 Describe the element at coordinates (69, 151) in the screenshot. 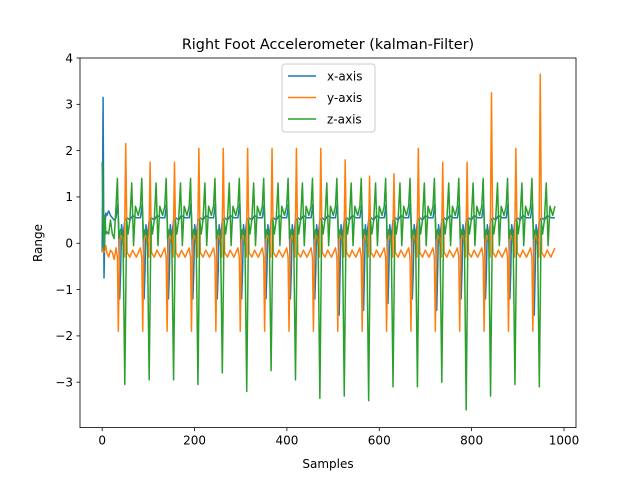

I see `y-tick-label: 2` at that location.